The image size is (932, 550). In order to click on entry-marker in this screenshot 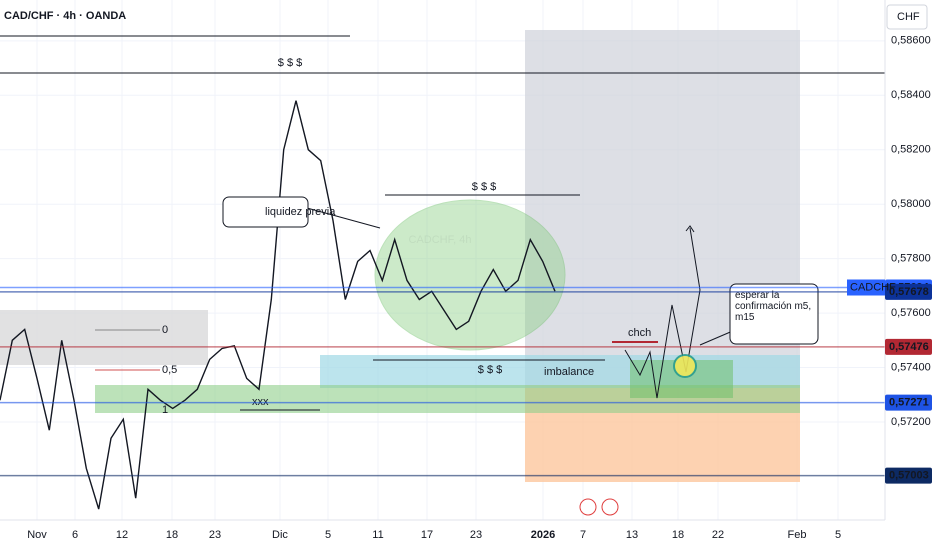, I will do `click(685, 366)`.